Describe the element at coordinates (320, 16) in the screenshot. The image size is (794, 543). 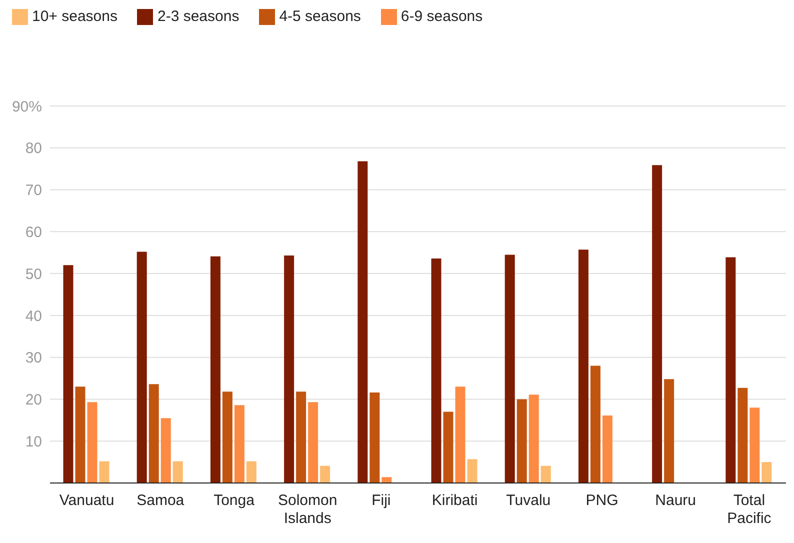
I see `legend-label: 4-5 seasons` at that location.